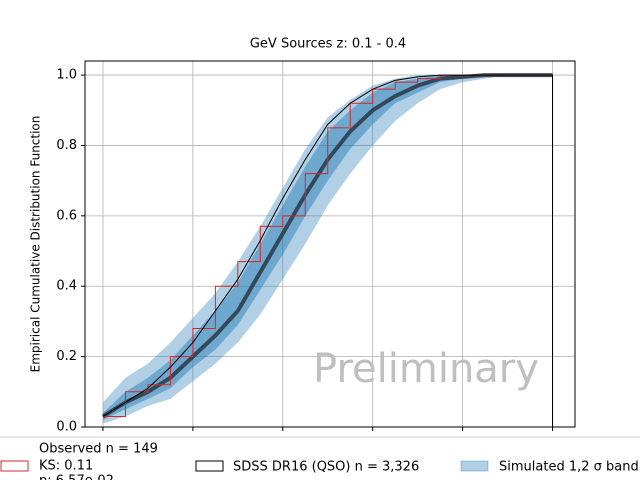 The width and height of the screenshot is (640, 480). I want to click on legend-note: p: 6.57e-02, so click(76, 477).